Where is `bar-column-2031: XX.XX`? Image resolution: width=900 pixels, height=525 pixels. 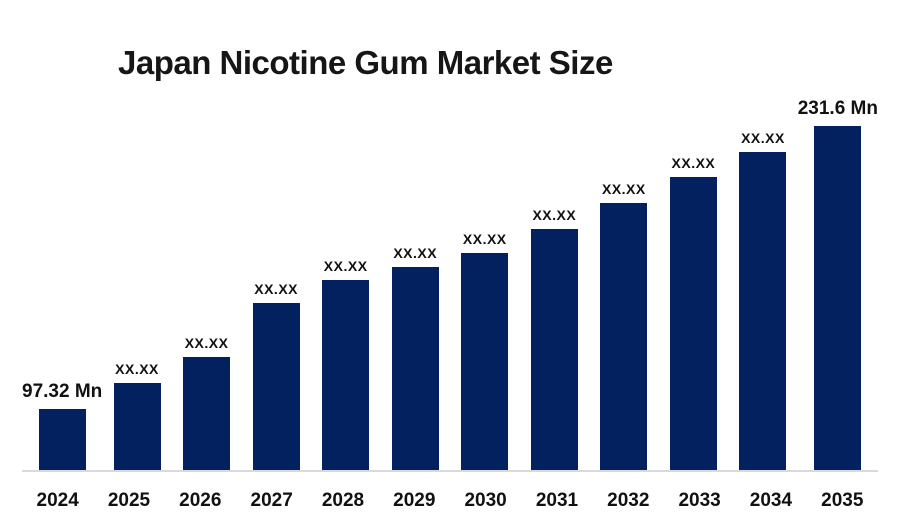 bar-column-2031: XX.XX is located at coordinates (555, 261).